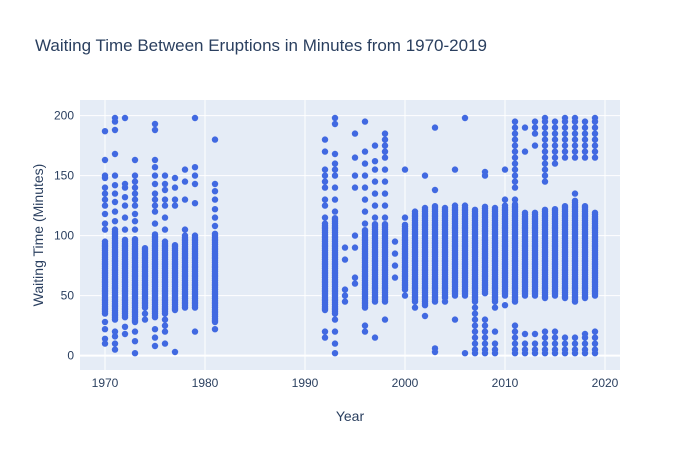 The height and width of the screenshot is (450, 700). What do you see at coordinates (350, 416) in the screenshot?
I see `x-axis-title: Year` at bounding box center [350, 416].